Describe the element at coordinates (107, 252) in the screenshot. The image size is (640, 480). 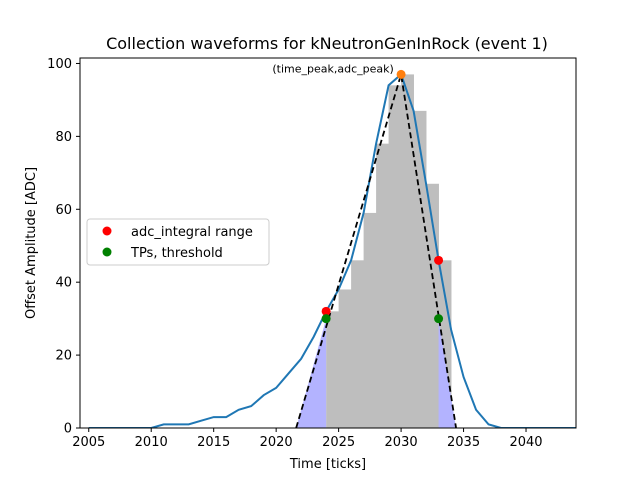
I see `legend-marker-tps-threshold` at that location.